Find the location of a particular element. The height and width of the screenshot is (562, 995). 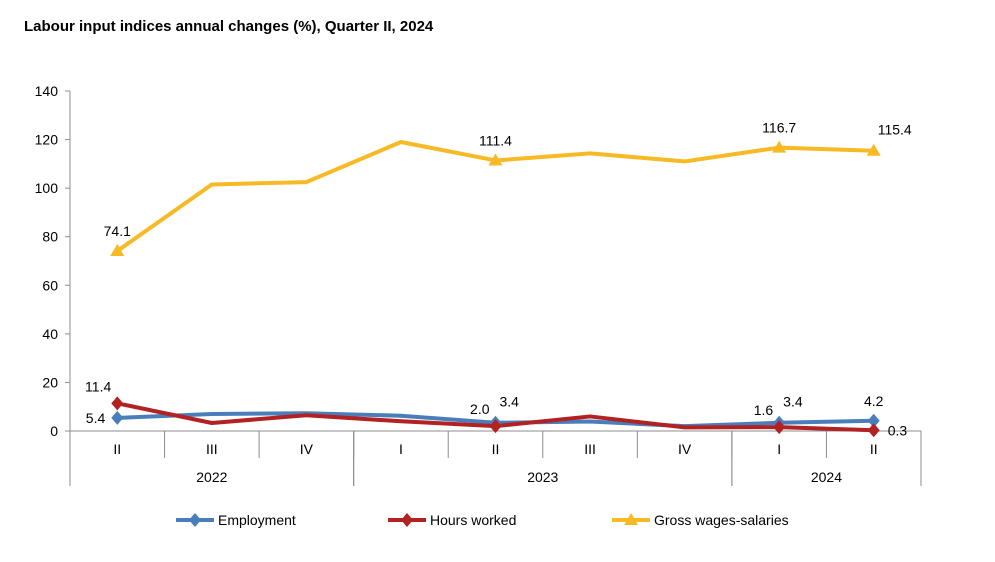

data-label: 1.6 is located at coordinates (764, 410).